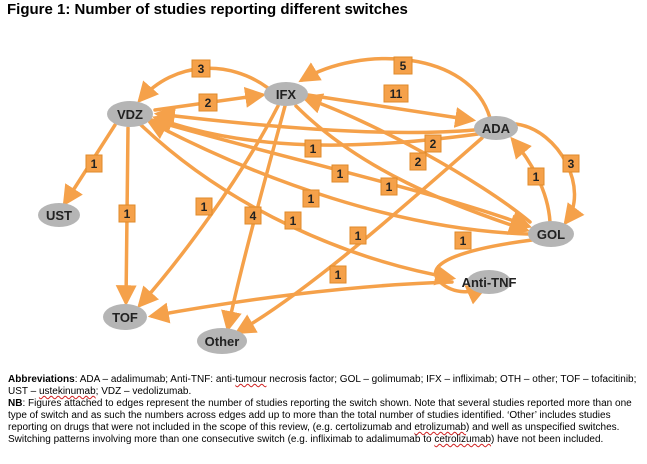 The height and width of the screenshot is (464, 647). I want to click on edge-label-vdz-ifx: 2, so click(208, 102).